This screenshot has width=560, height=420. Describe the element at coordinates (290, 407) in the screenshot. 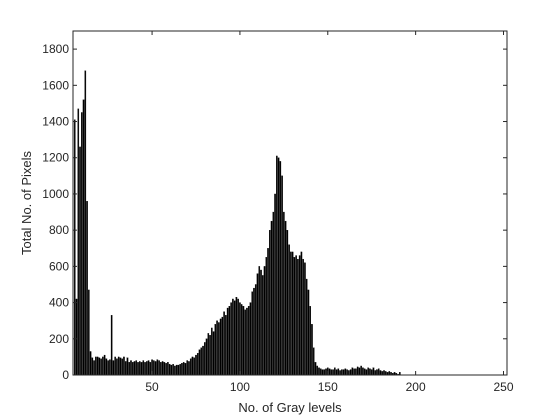

I see `x-axis-title: No. of Gray levels` at that location.